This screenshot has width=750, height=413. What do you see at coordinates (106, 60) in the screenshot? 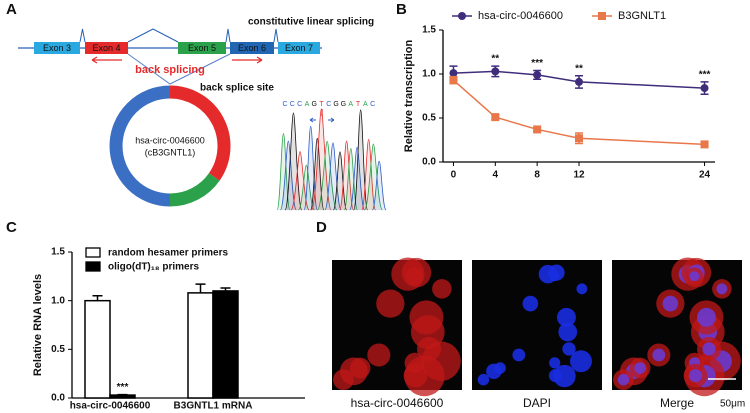
I see `arrow` at bounding box center [106, 60].